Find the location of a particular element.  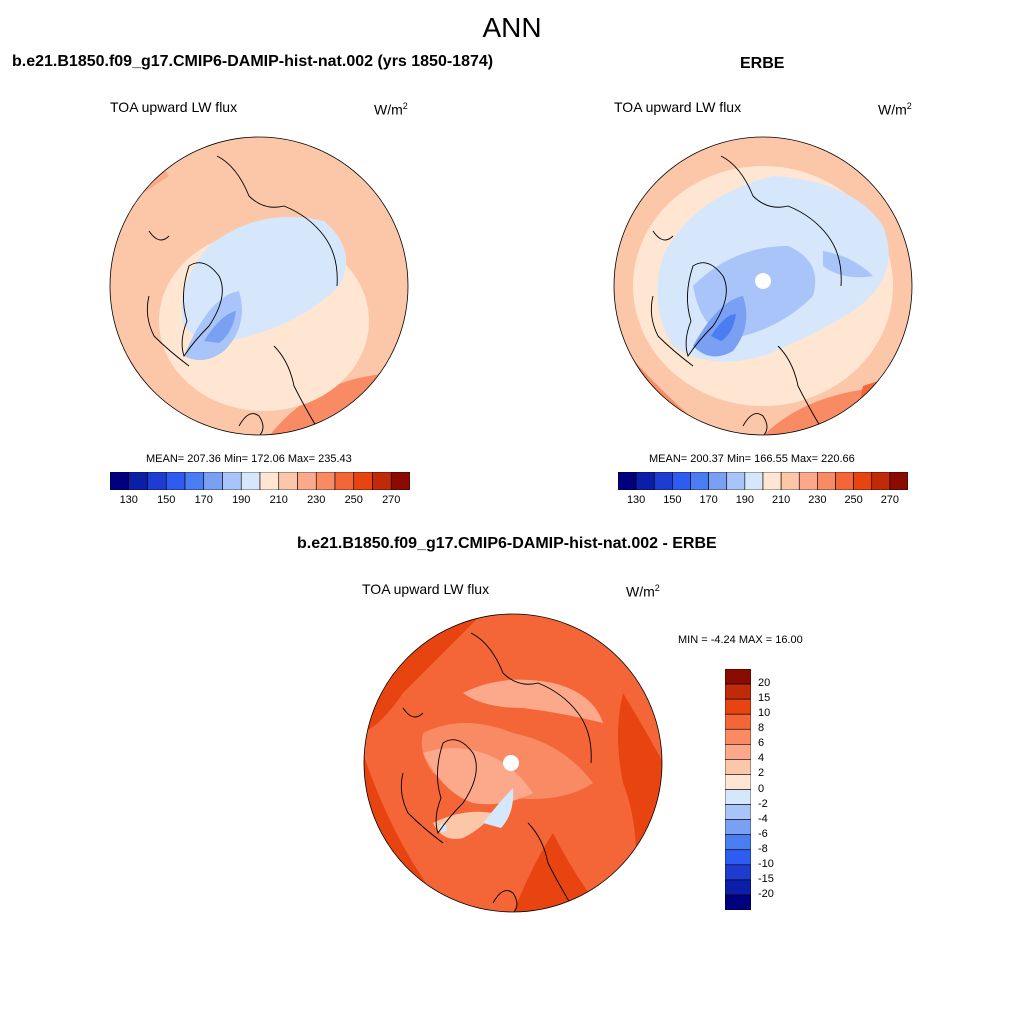

obs-colorbar-tick-label: 210 is located at coordinates (781, 500).